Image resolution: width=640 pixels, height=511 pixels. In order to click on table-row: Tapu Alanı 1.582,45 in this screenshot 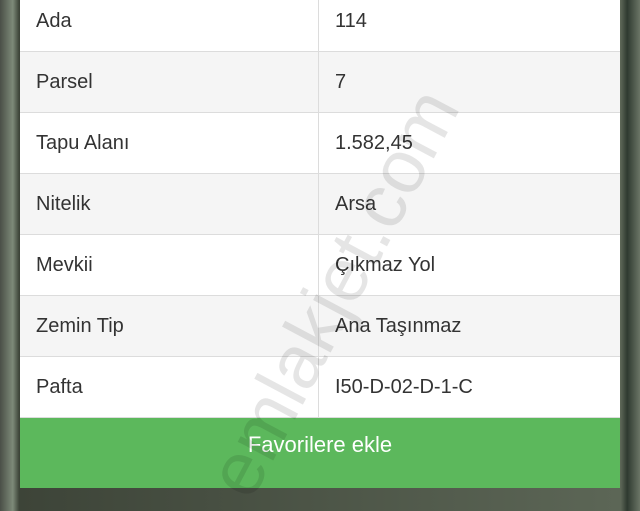, I will do `click(320, 143)`.